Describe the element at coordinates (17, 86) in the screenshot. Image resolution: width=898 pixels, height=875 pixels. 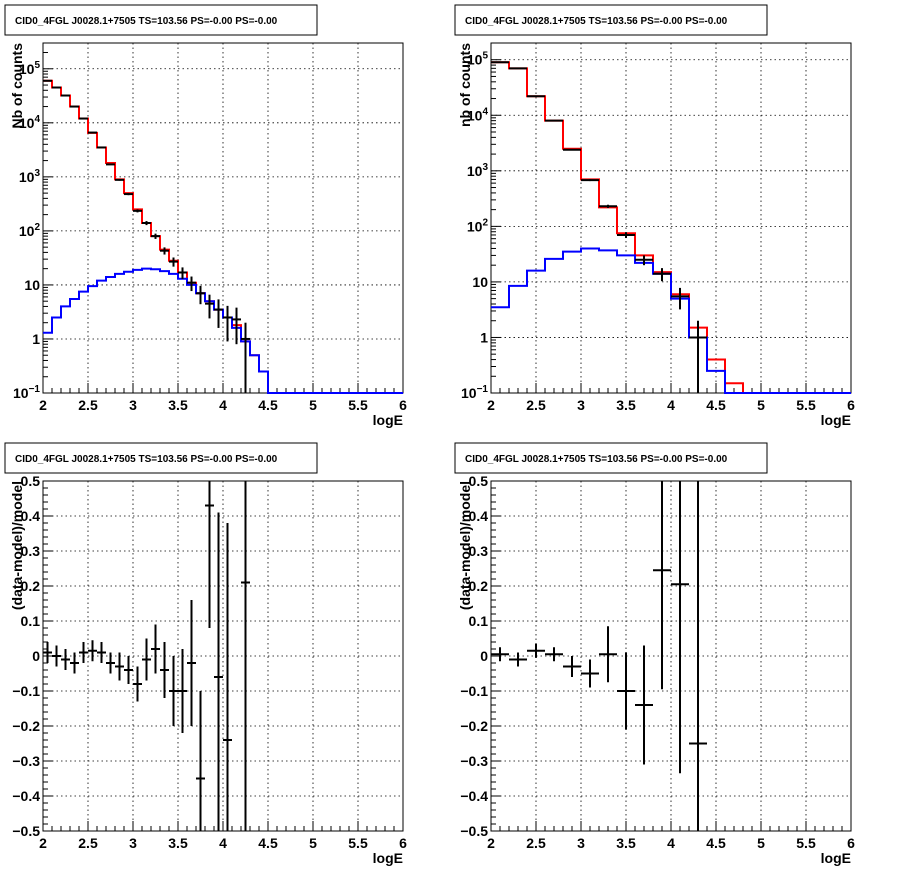
I see `y-axis-label: Nb of counts` at that location.